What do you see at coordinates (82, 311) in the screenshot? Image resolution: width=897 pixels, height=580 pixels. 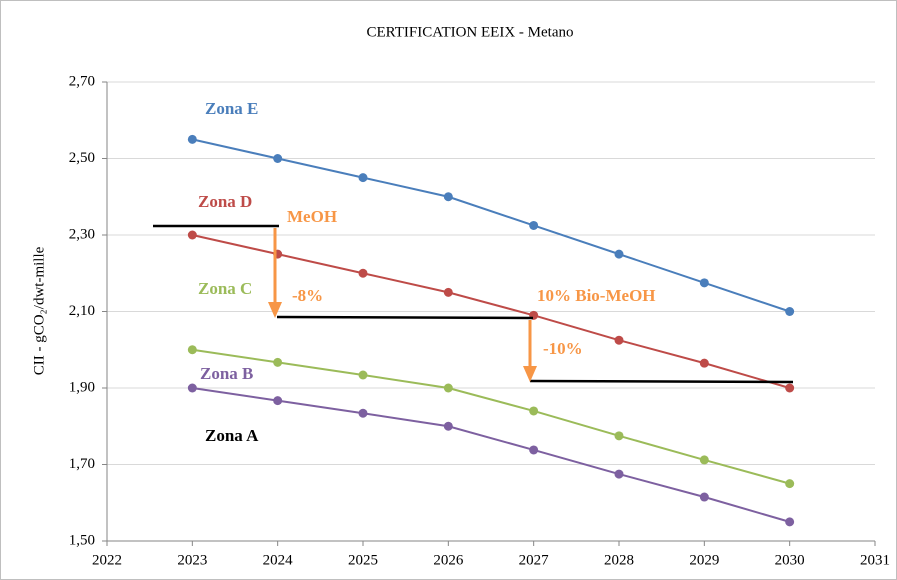 I see `y-tick-label: 2,10` at bounding box center [82, 311].